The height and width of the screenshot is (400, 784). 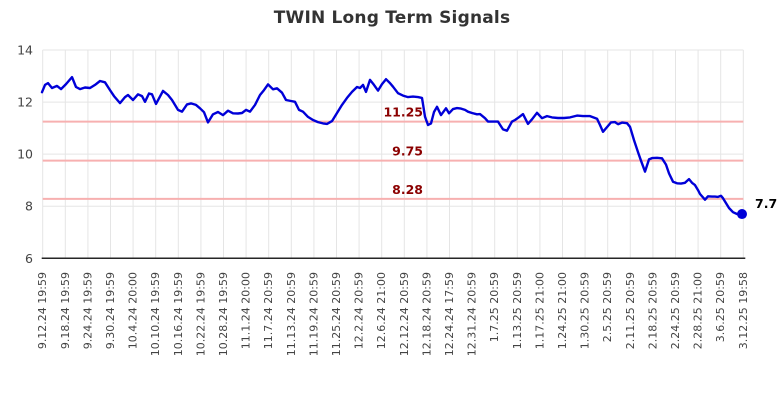 I want to click on x-tick-label: 11.19.24 20:59, so click(x=313, y=314).